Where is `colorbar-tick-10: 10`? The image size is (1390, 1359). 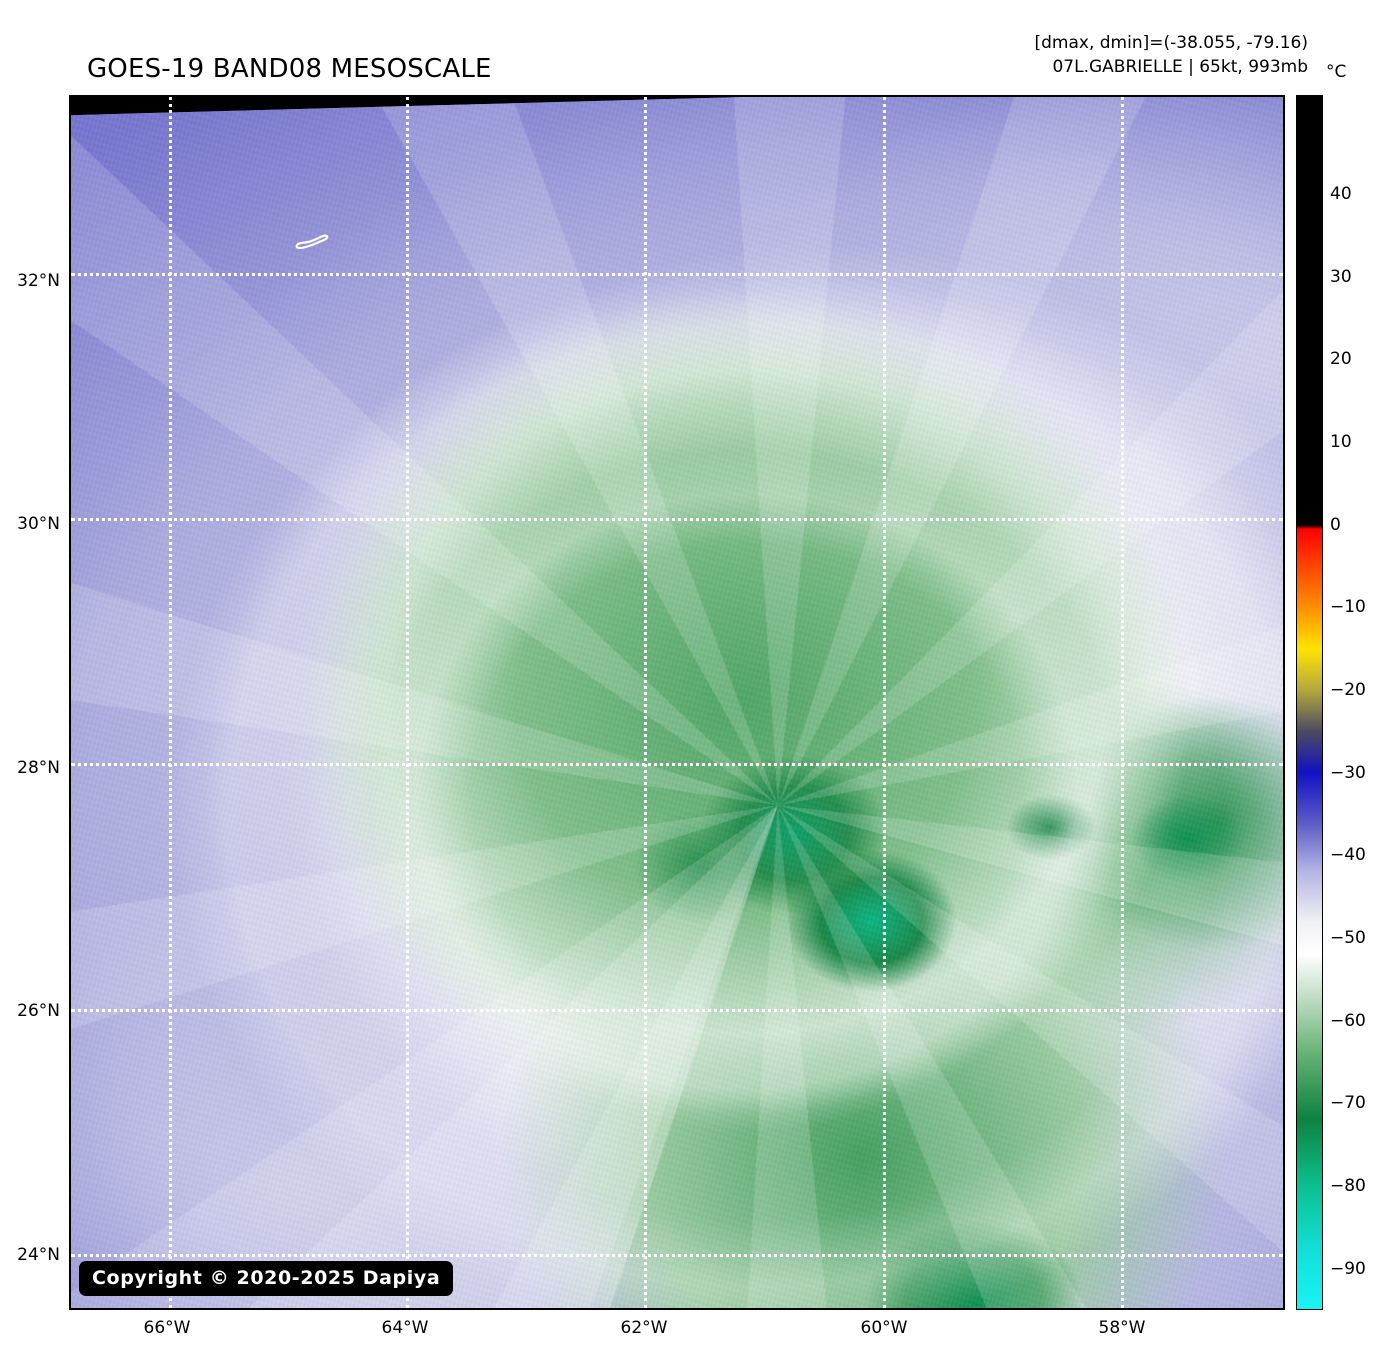 colorbar-tick-10: 10 is located at coordinates (1341, 442).